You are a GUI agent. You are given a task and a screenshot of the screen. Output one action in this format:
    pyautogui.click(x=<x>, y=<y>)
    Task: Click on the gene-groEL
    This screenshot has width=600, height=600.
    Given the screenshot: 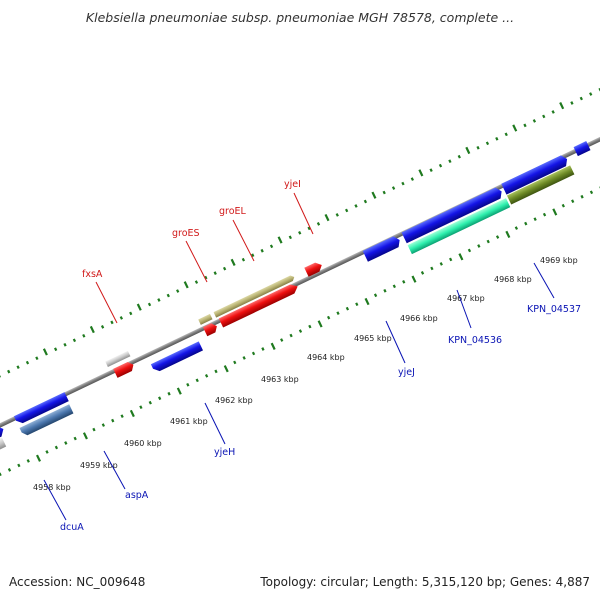 What is the action you would take?
    pyautogui.click(x=254, y=296)
    